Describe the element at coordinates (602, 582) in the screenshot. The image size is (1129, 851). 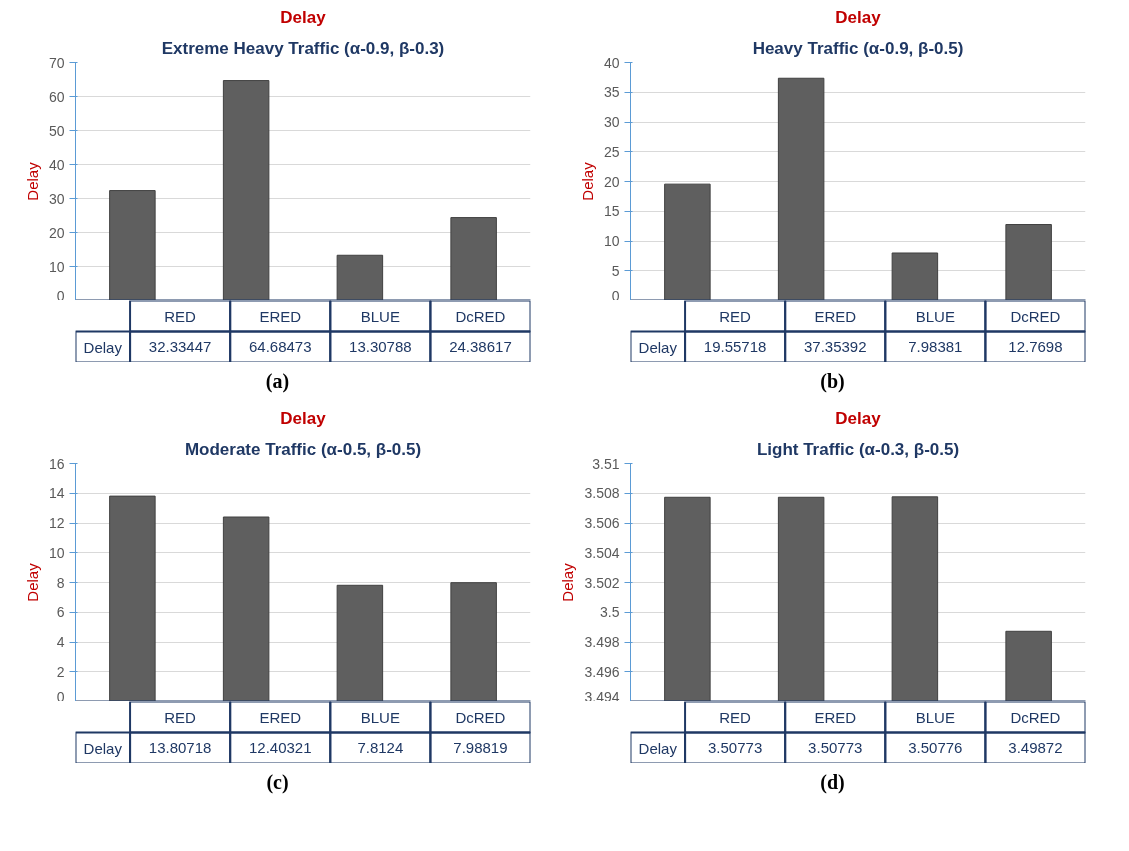
I see `y-tick-label: 3.502` at that location.